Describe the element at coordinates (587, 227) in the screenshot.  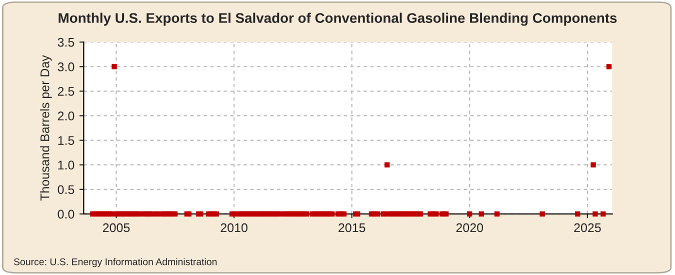
I see `x-tick-label: 2025` at that location.